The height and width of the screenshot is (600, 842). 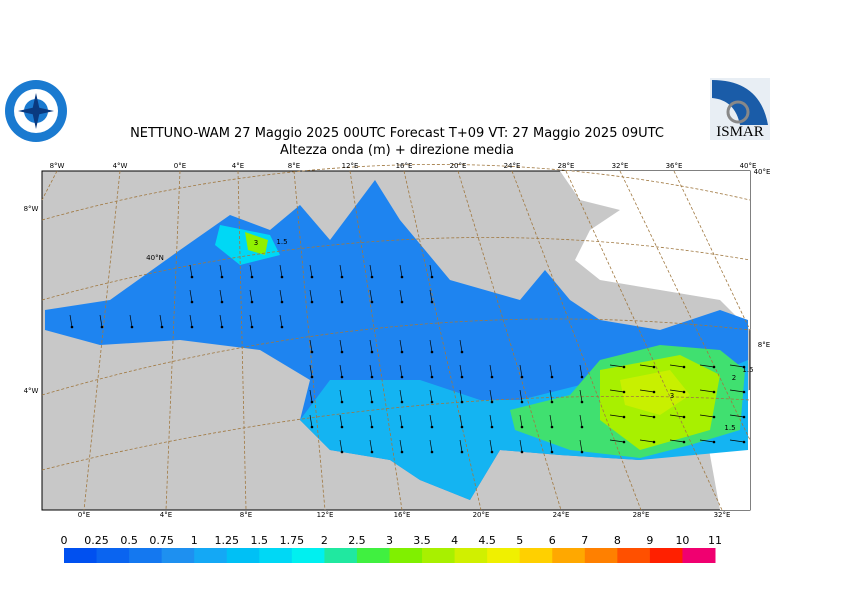 What do you see at coordinates (764, 345) in the screenshot?
I see `right-label: 8°E` at bounding box center [764, 345].